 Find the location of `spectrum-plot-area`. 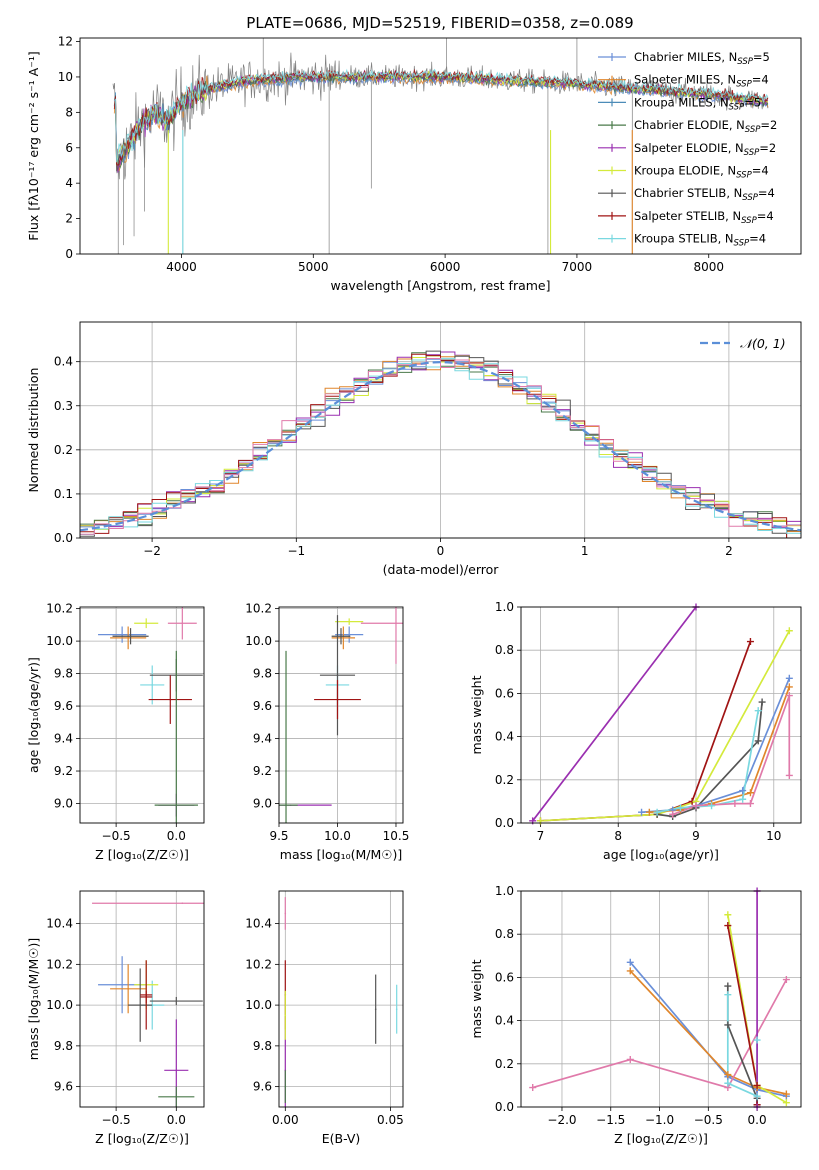

spectrum-plot-area is located at coordinates (440, 146).